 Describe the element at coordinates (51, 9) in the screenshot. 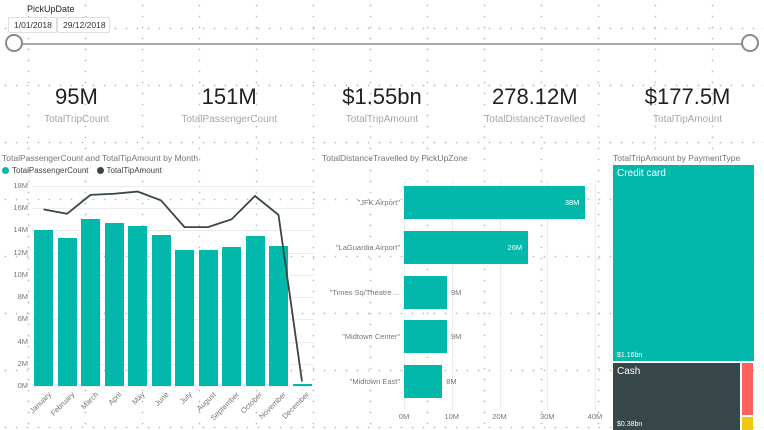

I see `slicer-title: PickUpDate` at that location.